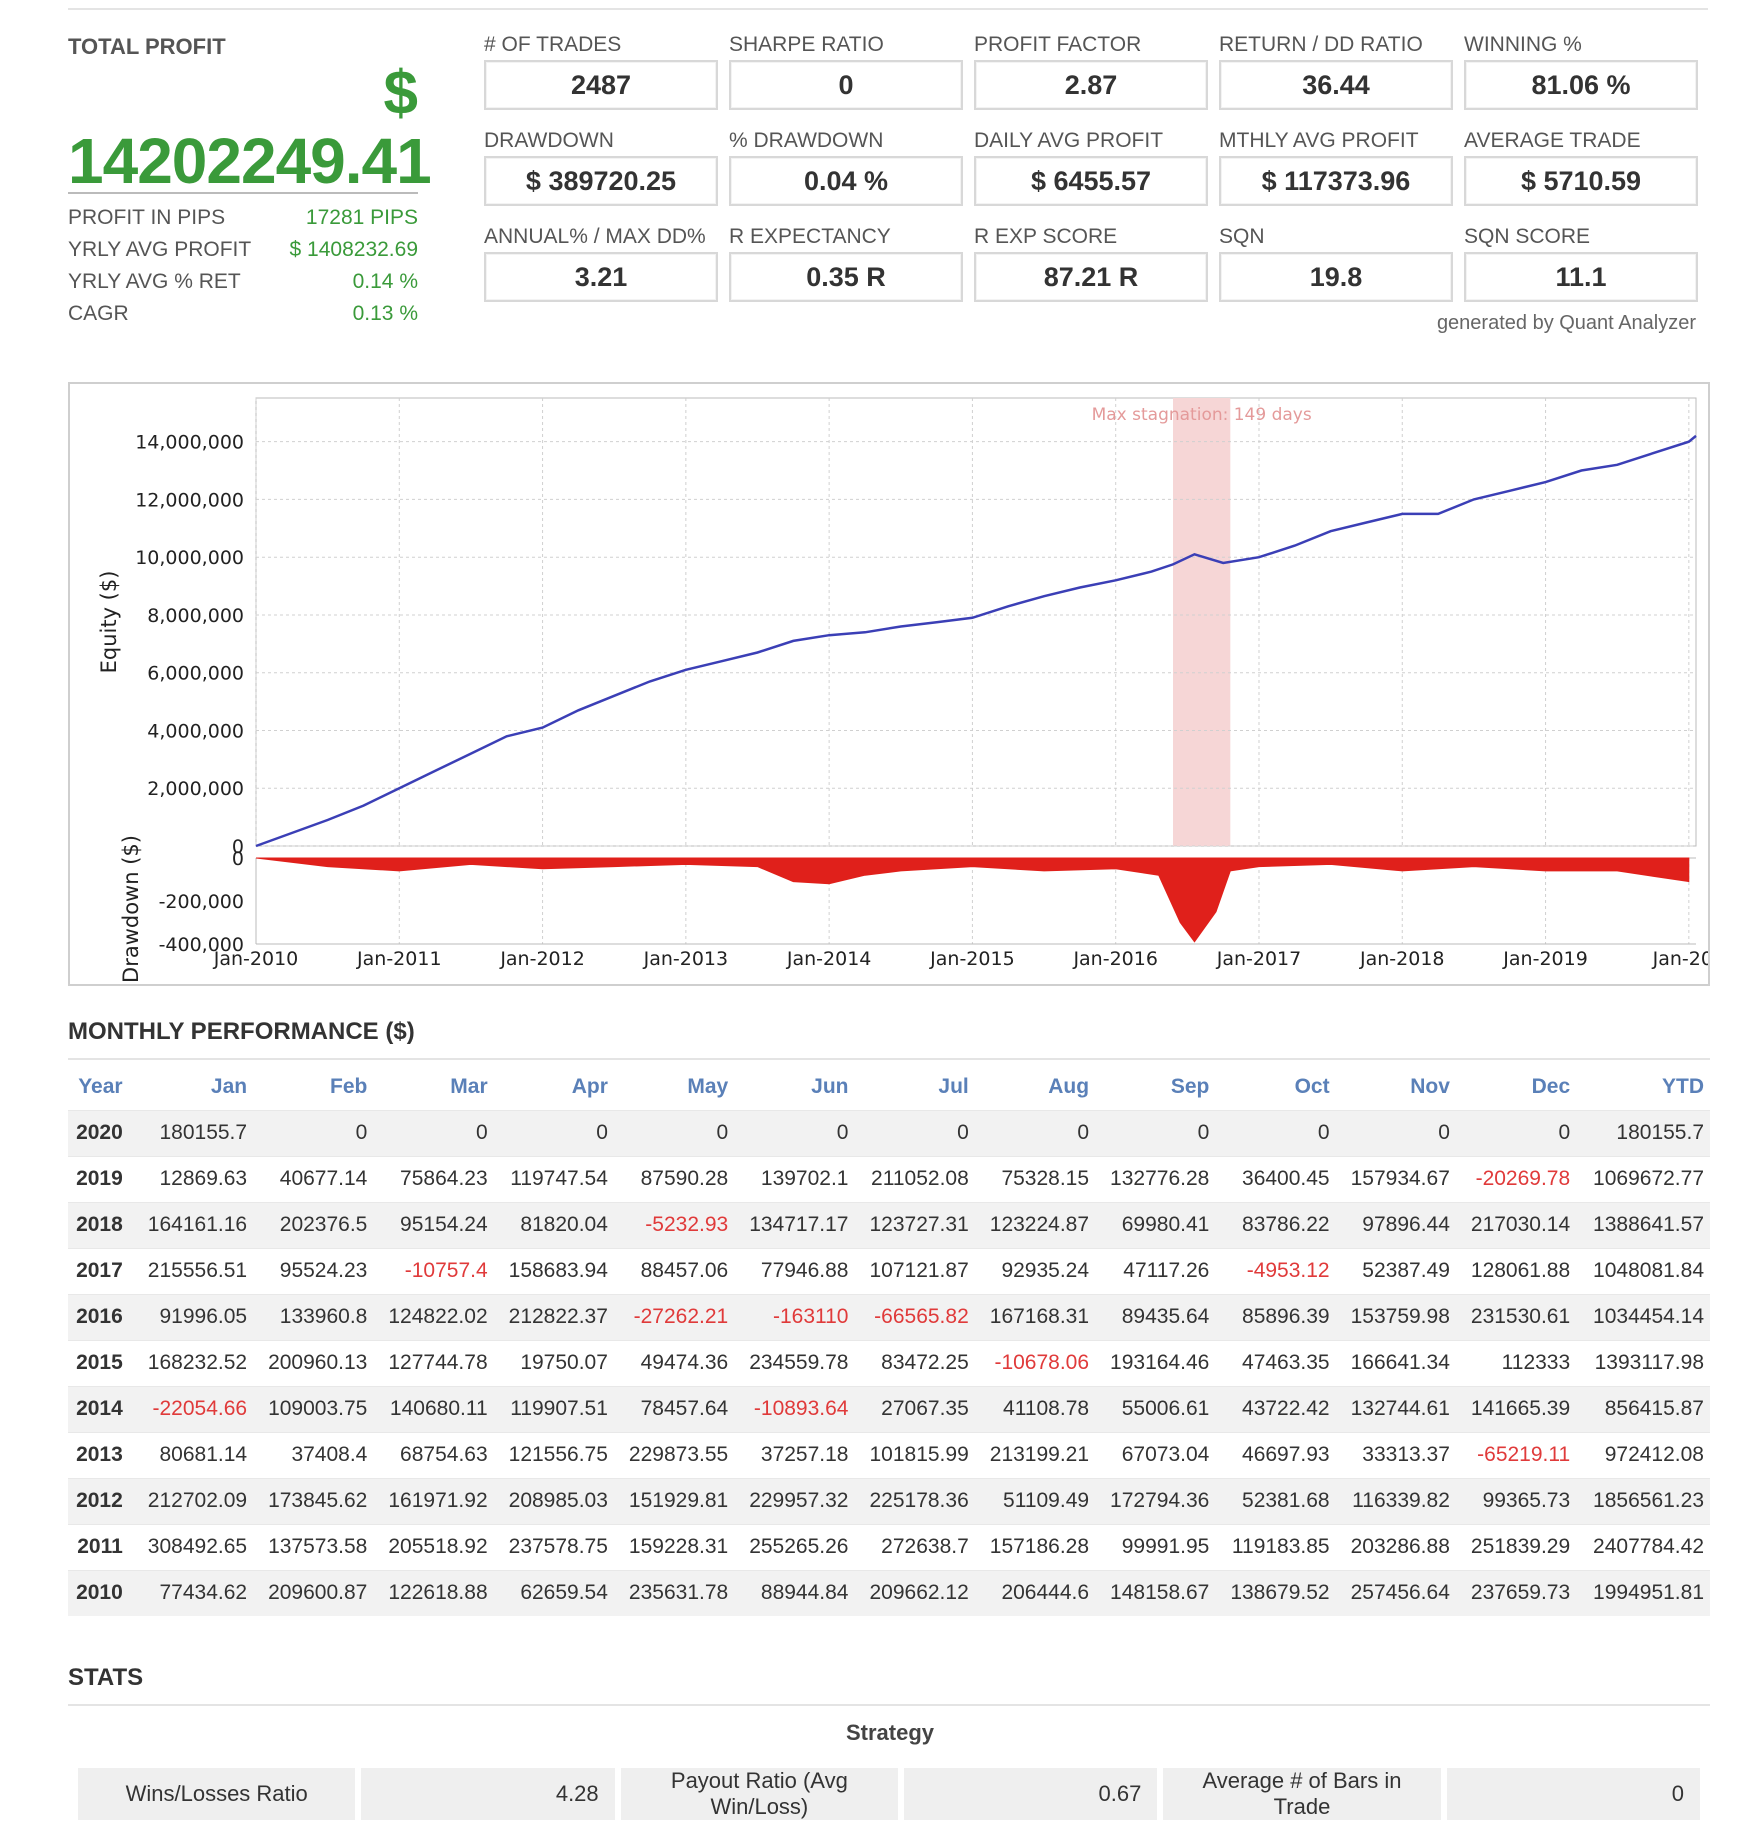 The height and width of the screenshot is (1822, 1748). What do you see at coordinates (433, 1224) in the screenshot?
I see `monthly-value-cell: 95154.24` at bounding box center [433, 1224].